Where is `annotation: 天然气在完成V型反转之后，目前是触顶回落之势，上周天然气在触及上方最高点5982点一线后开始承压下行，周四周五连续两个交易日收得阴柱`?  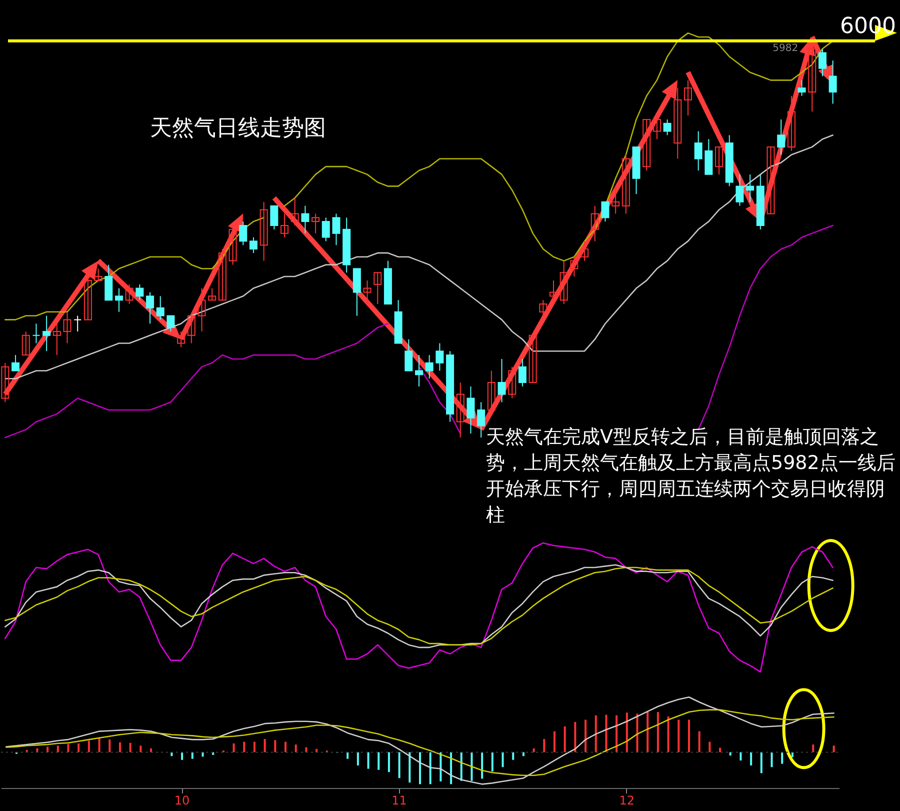 annotation: 天然气在完成V型反转之后，目前是触顶回落之势，上周天然气在触及上方最高点5982点一线后开始承压下行，周四周五连续两个交易日收得阴柱 is located at coordinates (691, 476).